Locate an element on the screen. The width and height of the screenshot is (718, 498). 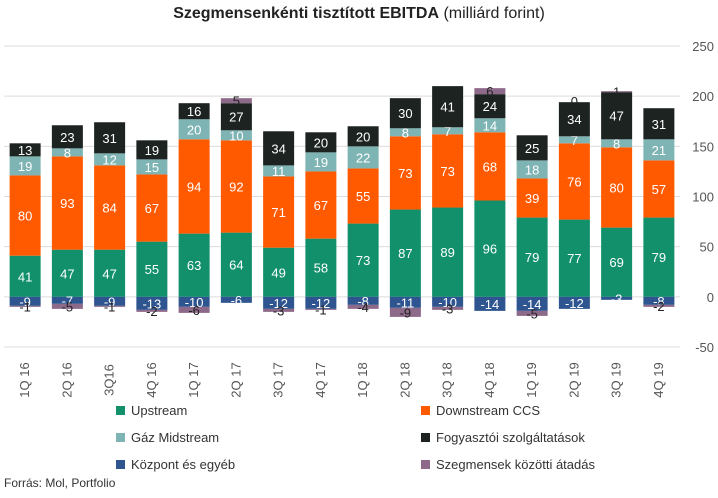
data-label: -5 is located at coordinates (532, 313).